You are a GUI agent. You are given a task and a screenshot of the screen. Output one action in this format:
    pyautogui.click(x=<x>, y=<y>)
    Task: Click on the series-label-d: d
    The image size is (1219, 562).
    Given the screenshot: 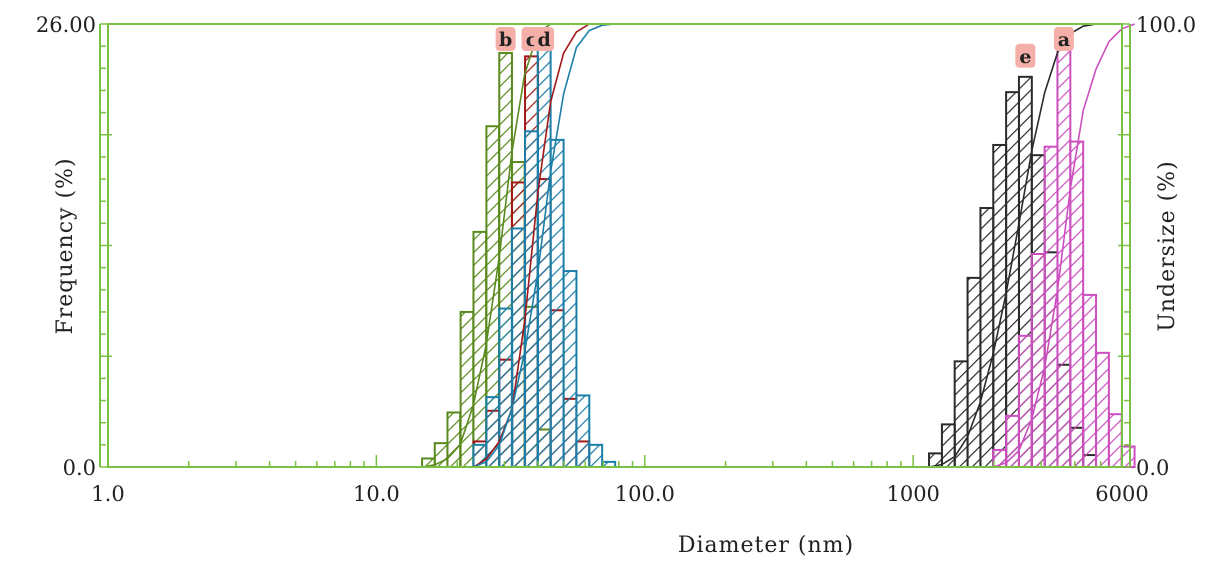 What is the action you would take?
    pyautogui.click(x=543, y=40)
    